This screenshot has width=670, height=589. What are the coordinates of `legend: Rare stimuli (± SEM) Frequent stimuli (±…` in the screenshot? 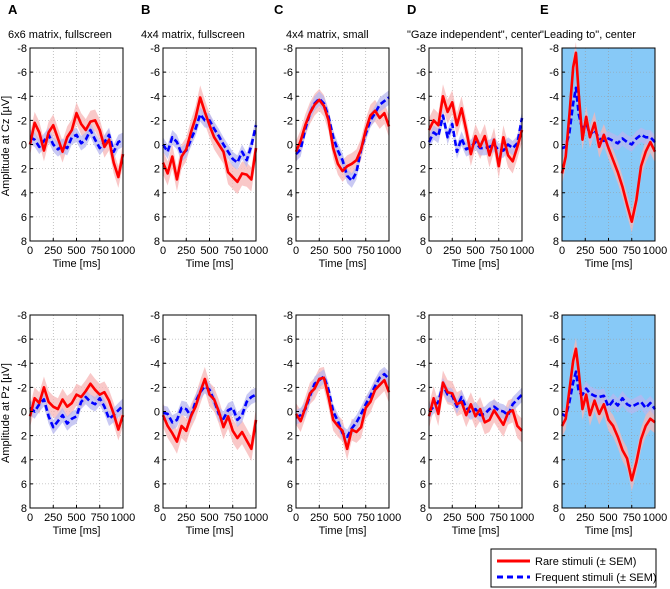 It's located at (573, 568).